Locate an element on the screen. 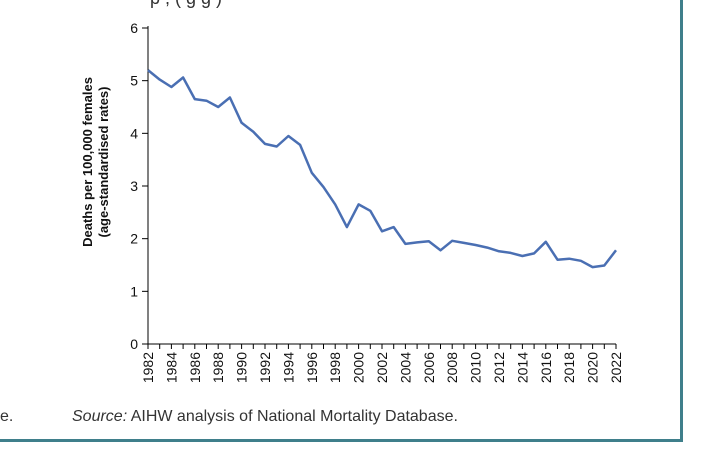  x-tick-label: 1996 is located at coordinates (312, 367).